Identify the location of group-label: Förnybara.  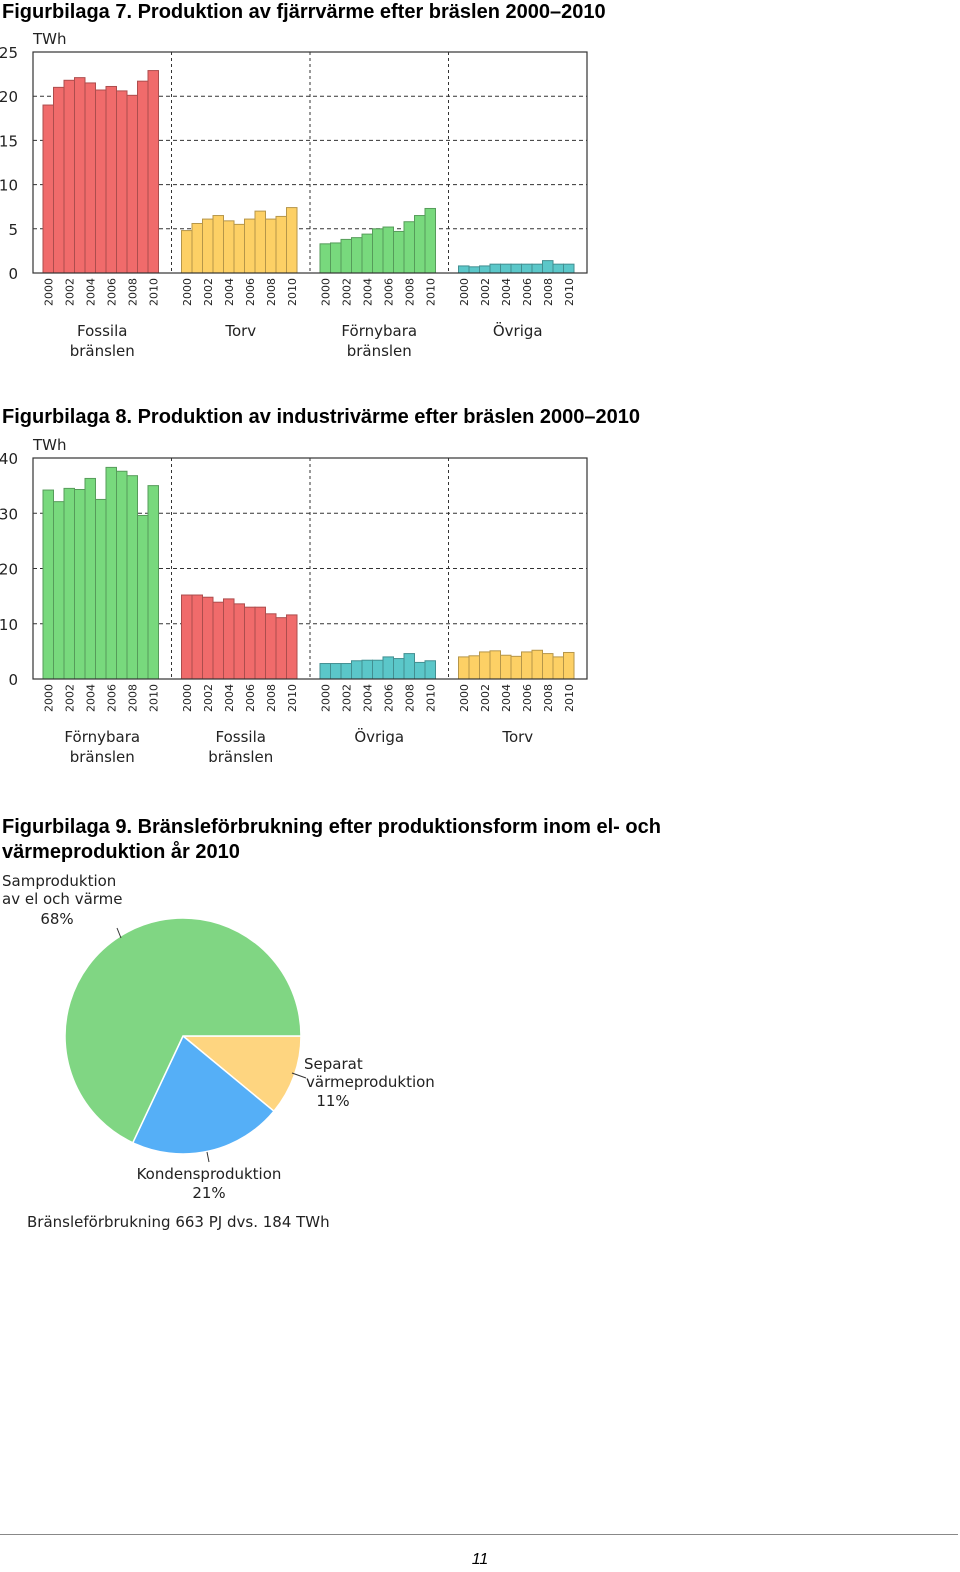
(379, 331).